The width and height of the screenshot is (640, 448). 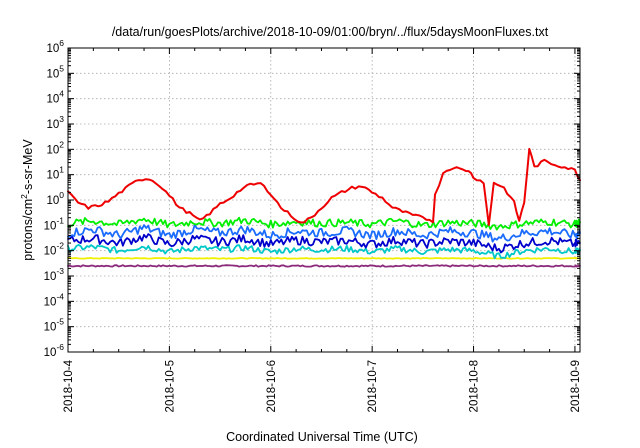 What do you see at coordinates (54, 325) in the screenshot?
I see `y-tick-label: 10⁻⁵` at bounding box center [54, 325].